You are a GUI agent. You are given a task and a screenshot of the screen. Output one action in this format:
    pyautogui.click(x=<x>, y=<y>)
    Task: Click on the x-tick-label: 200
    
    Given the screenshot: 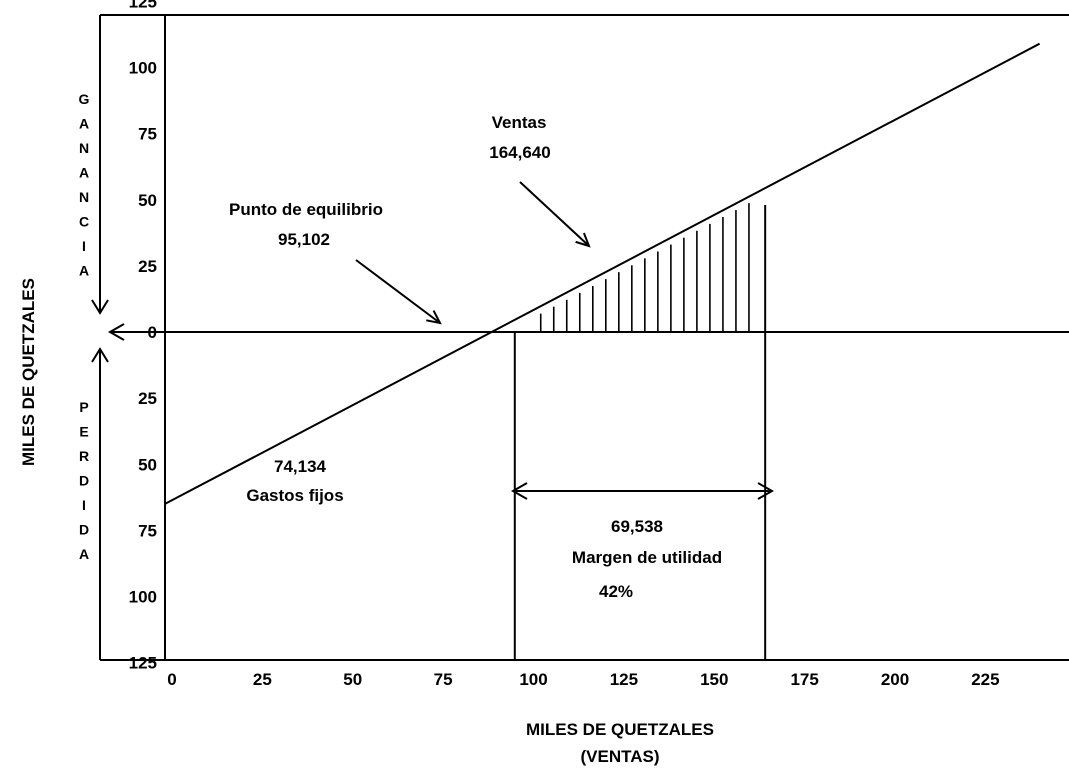 What is the action you would take?
    pyautogui.click(x=895, y=679)
    